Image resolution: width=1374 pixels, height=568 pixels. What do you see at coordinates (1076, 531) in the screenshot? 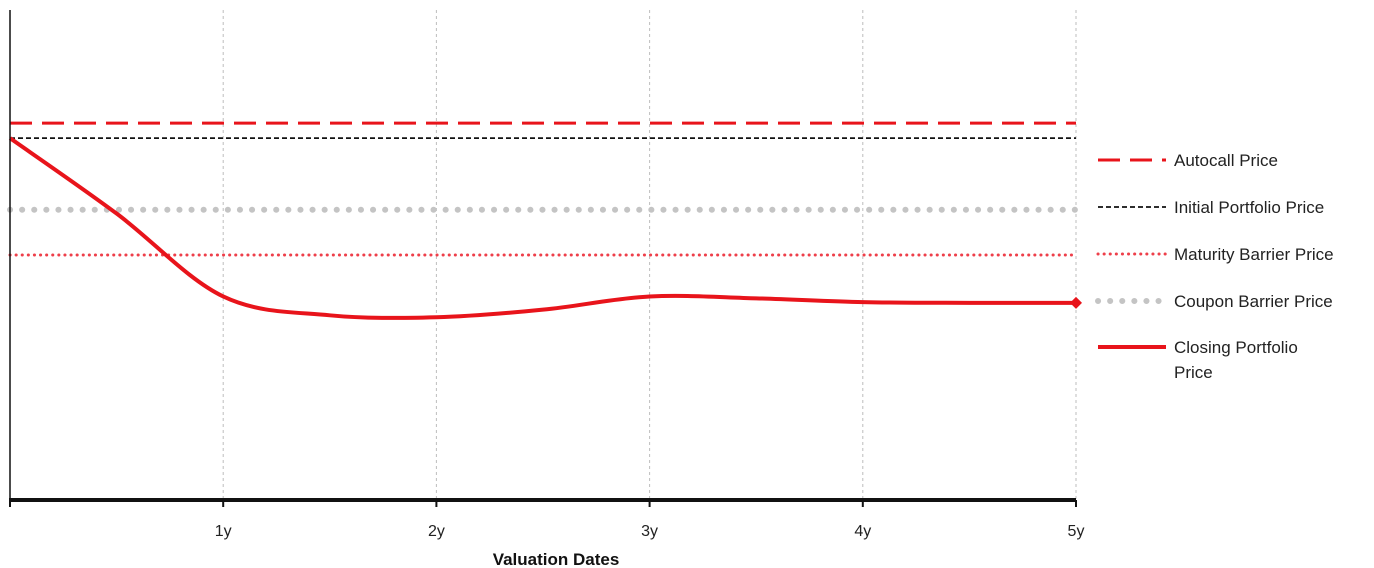
I see `x-tick-label-5y: 5y` at bounding box center [1076, 531].